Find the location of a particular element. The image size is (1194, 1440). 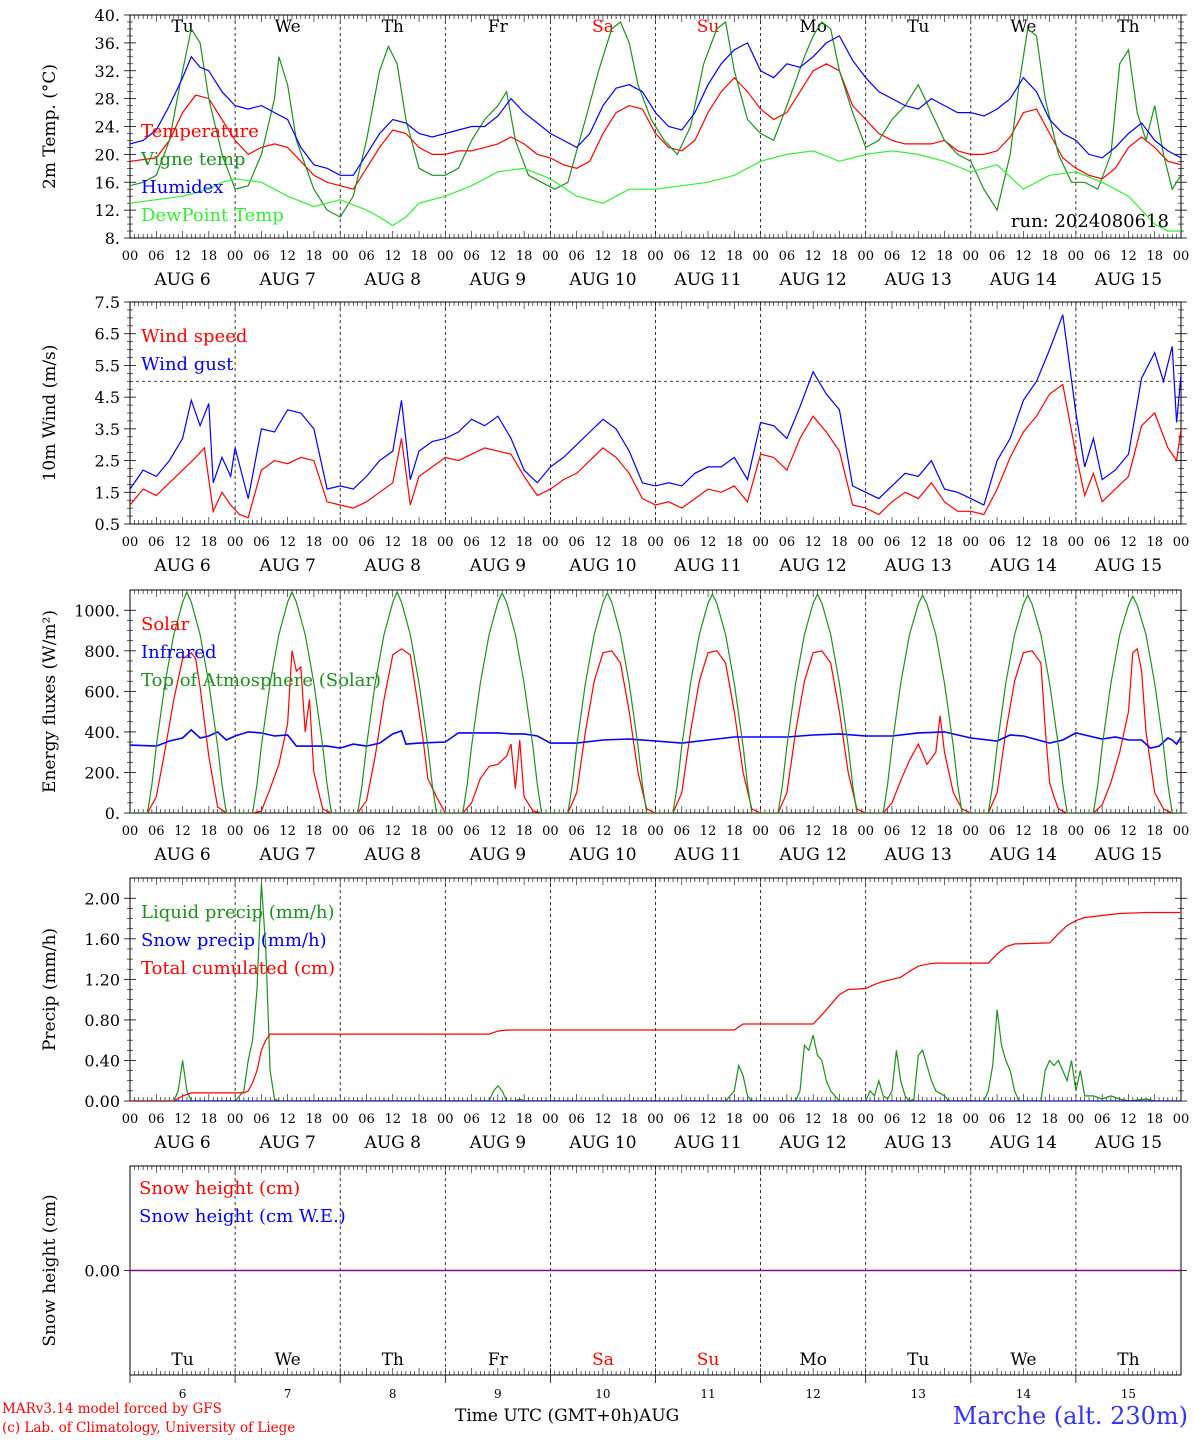

legend-entry: Snow height (cm W.E.) is located at coordinates (242, 1216).